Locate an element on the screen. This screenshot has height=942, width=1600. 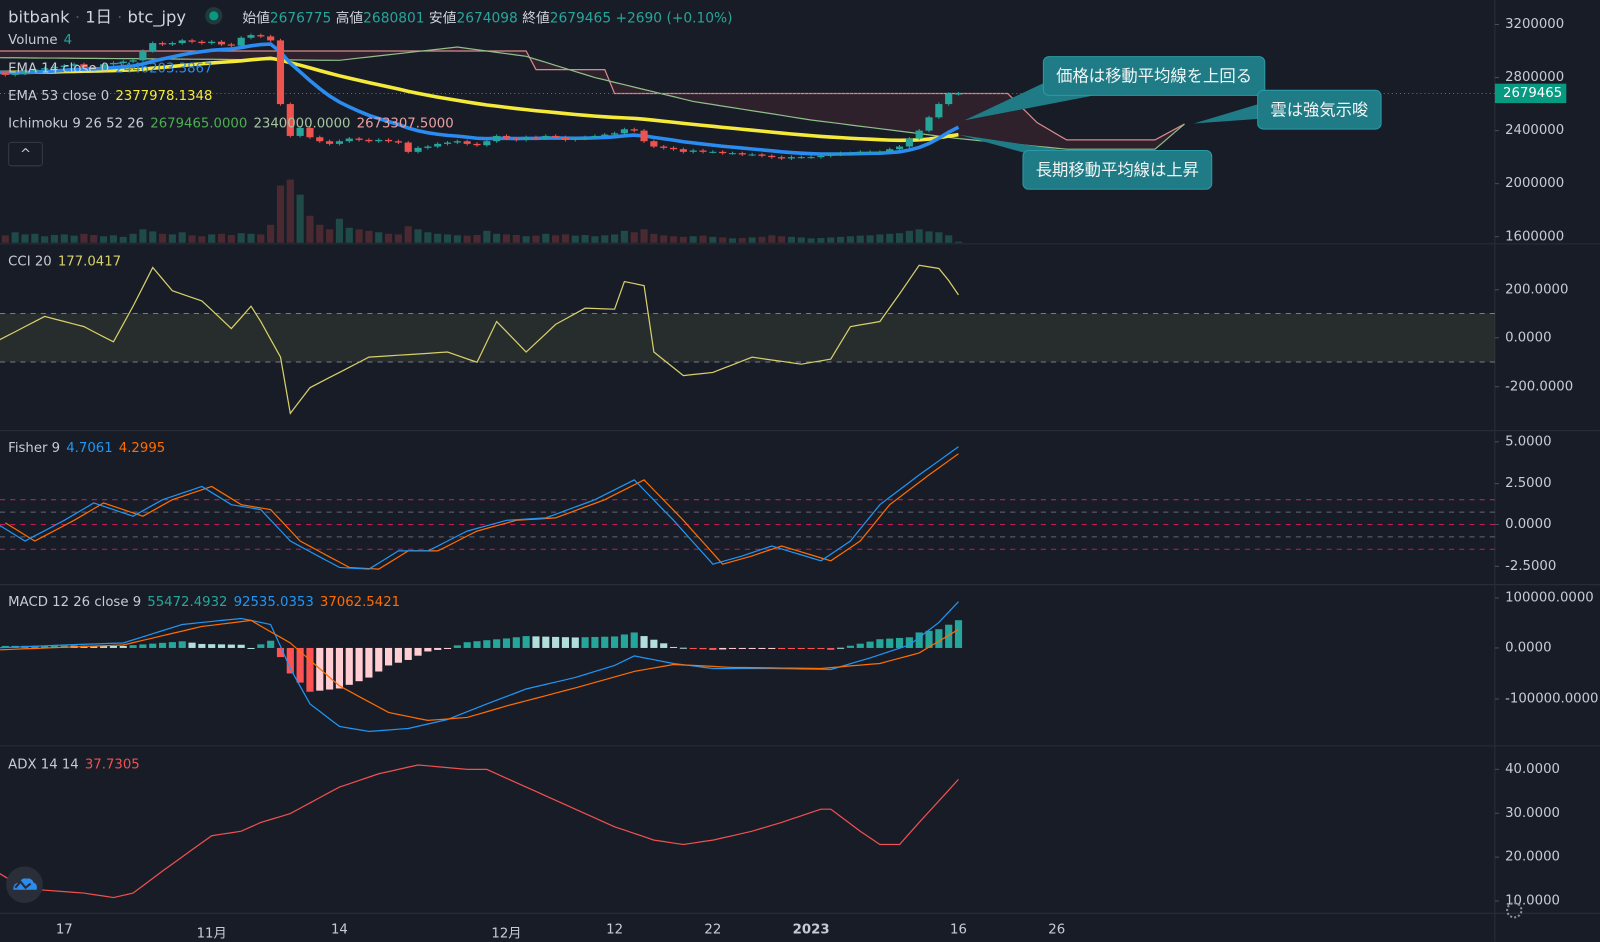
axis-tick-label: -200.0000 is located at coordinates (1539, 387).